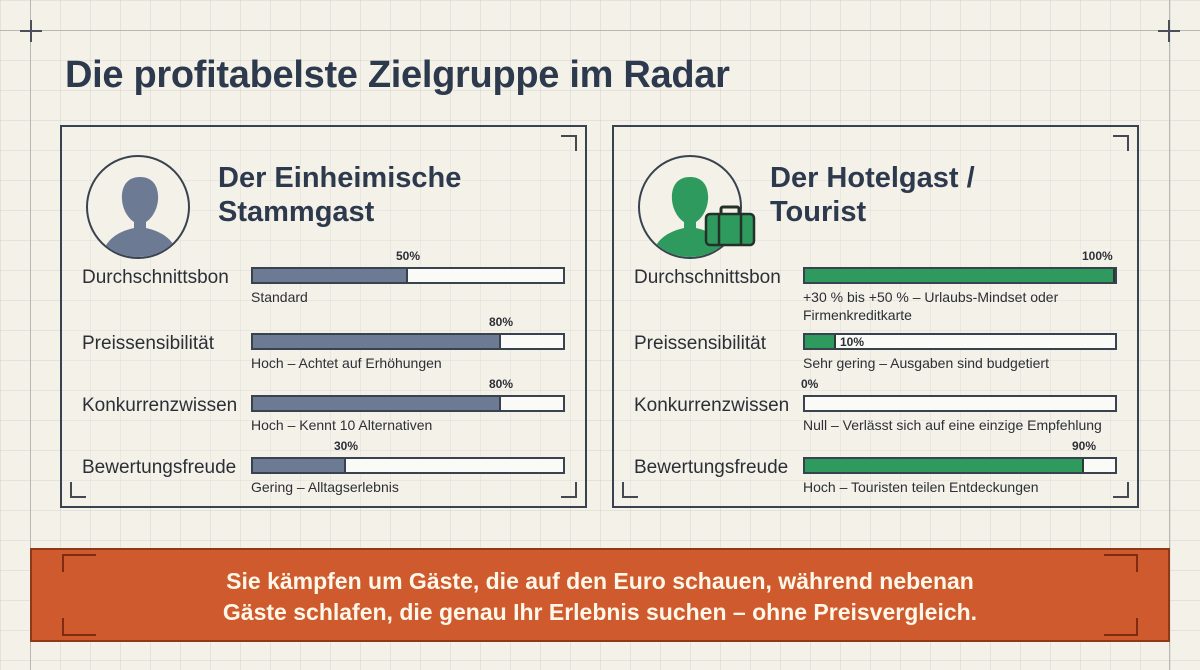 The width and height of the screenshot is (1200, 670). What do you see at coordinates (408, 256) in the screenshot?
I see `percent-label: 50%` at bounding box center [408, 256].